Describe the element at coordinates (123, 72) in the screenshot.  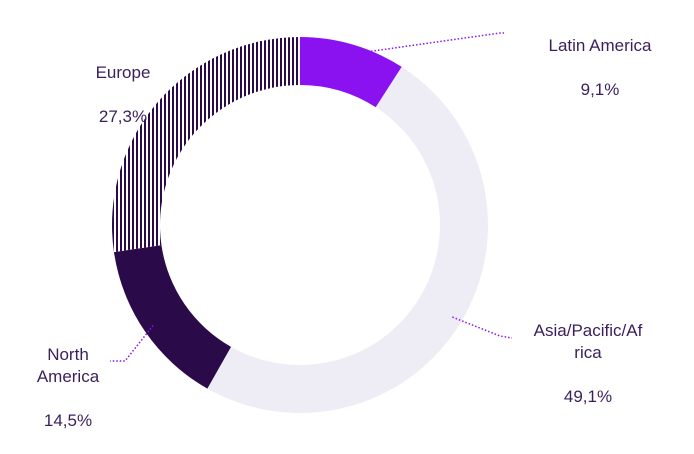
I see `label-europe-name: Europe` at that location.